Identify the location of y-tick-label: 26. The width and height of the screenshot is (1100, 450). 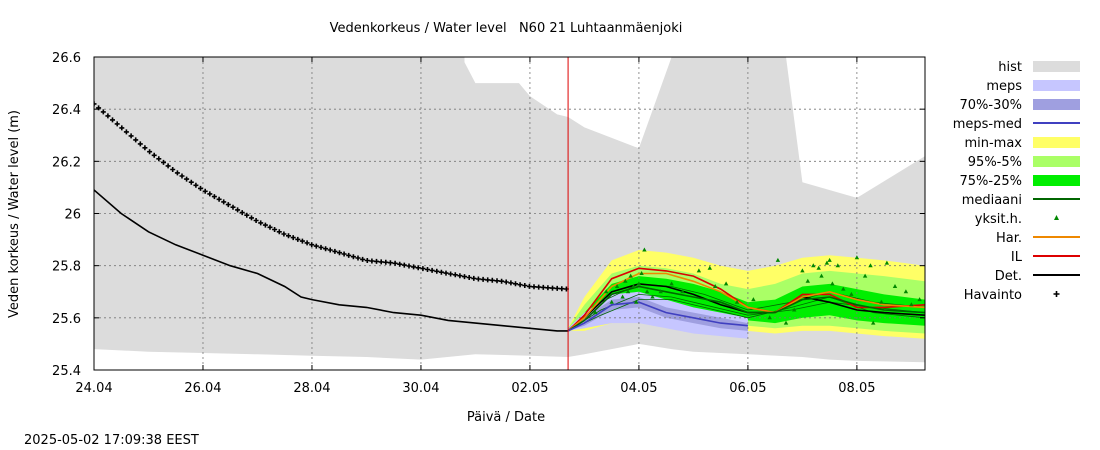
(72, 215).